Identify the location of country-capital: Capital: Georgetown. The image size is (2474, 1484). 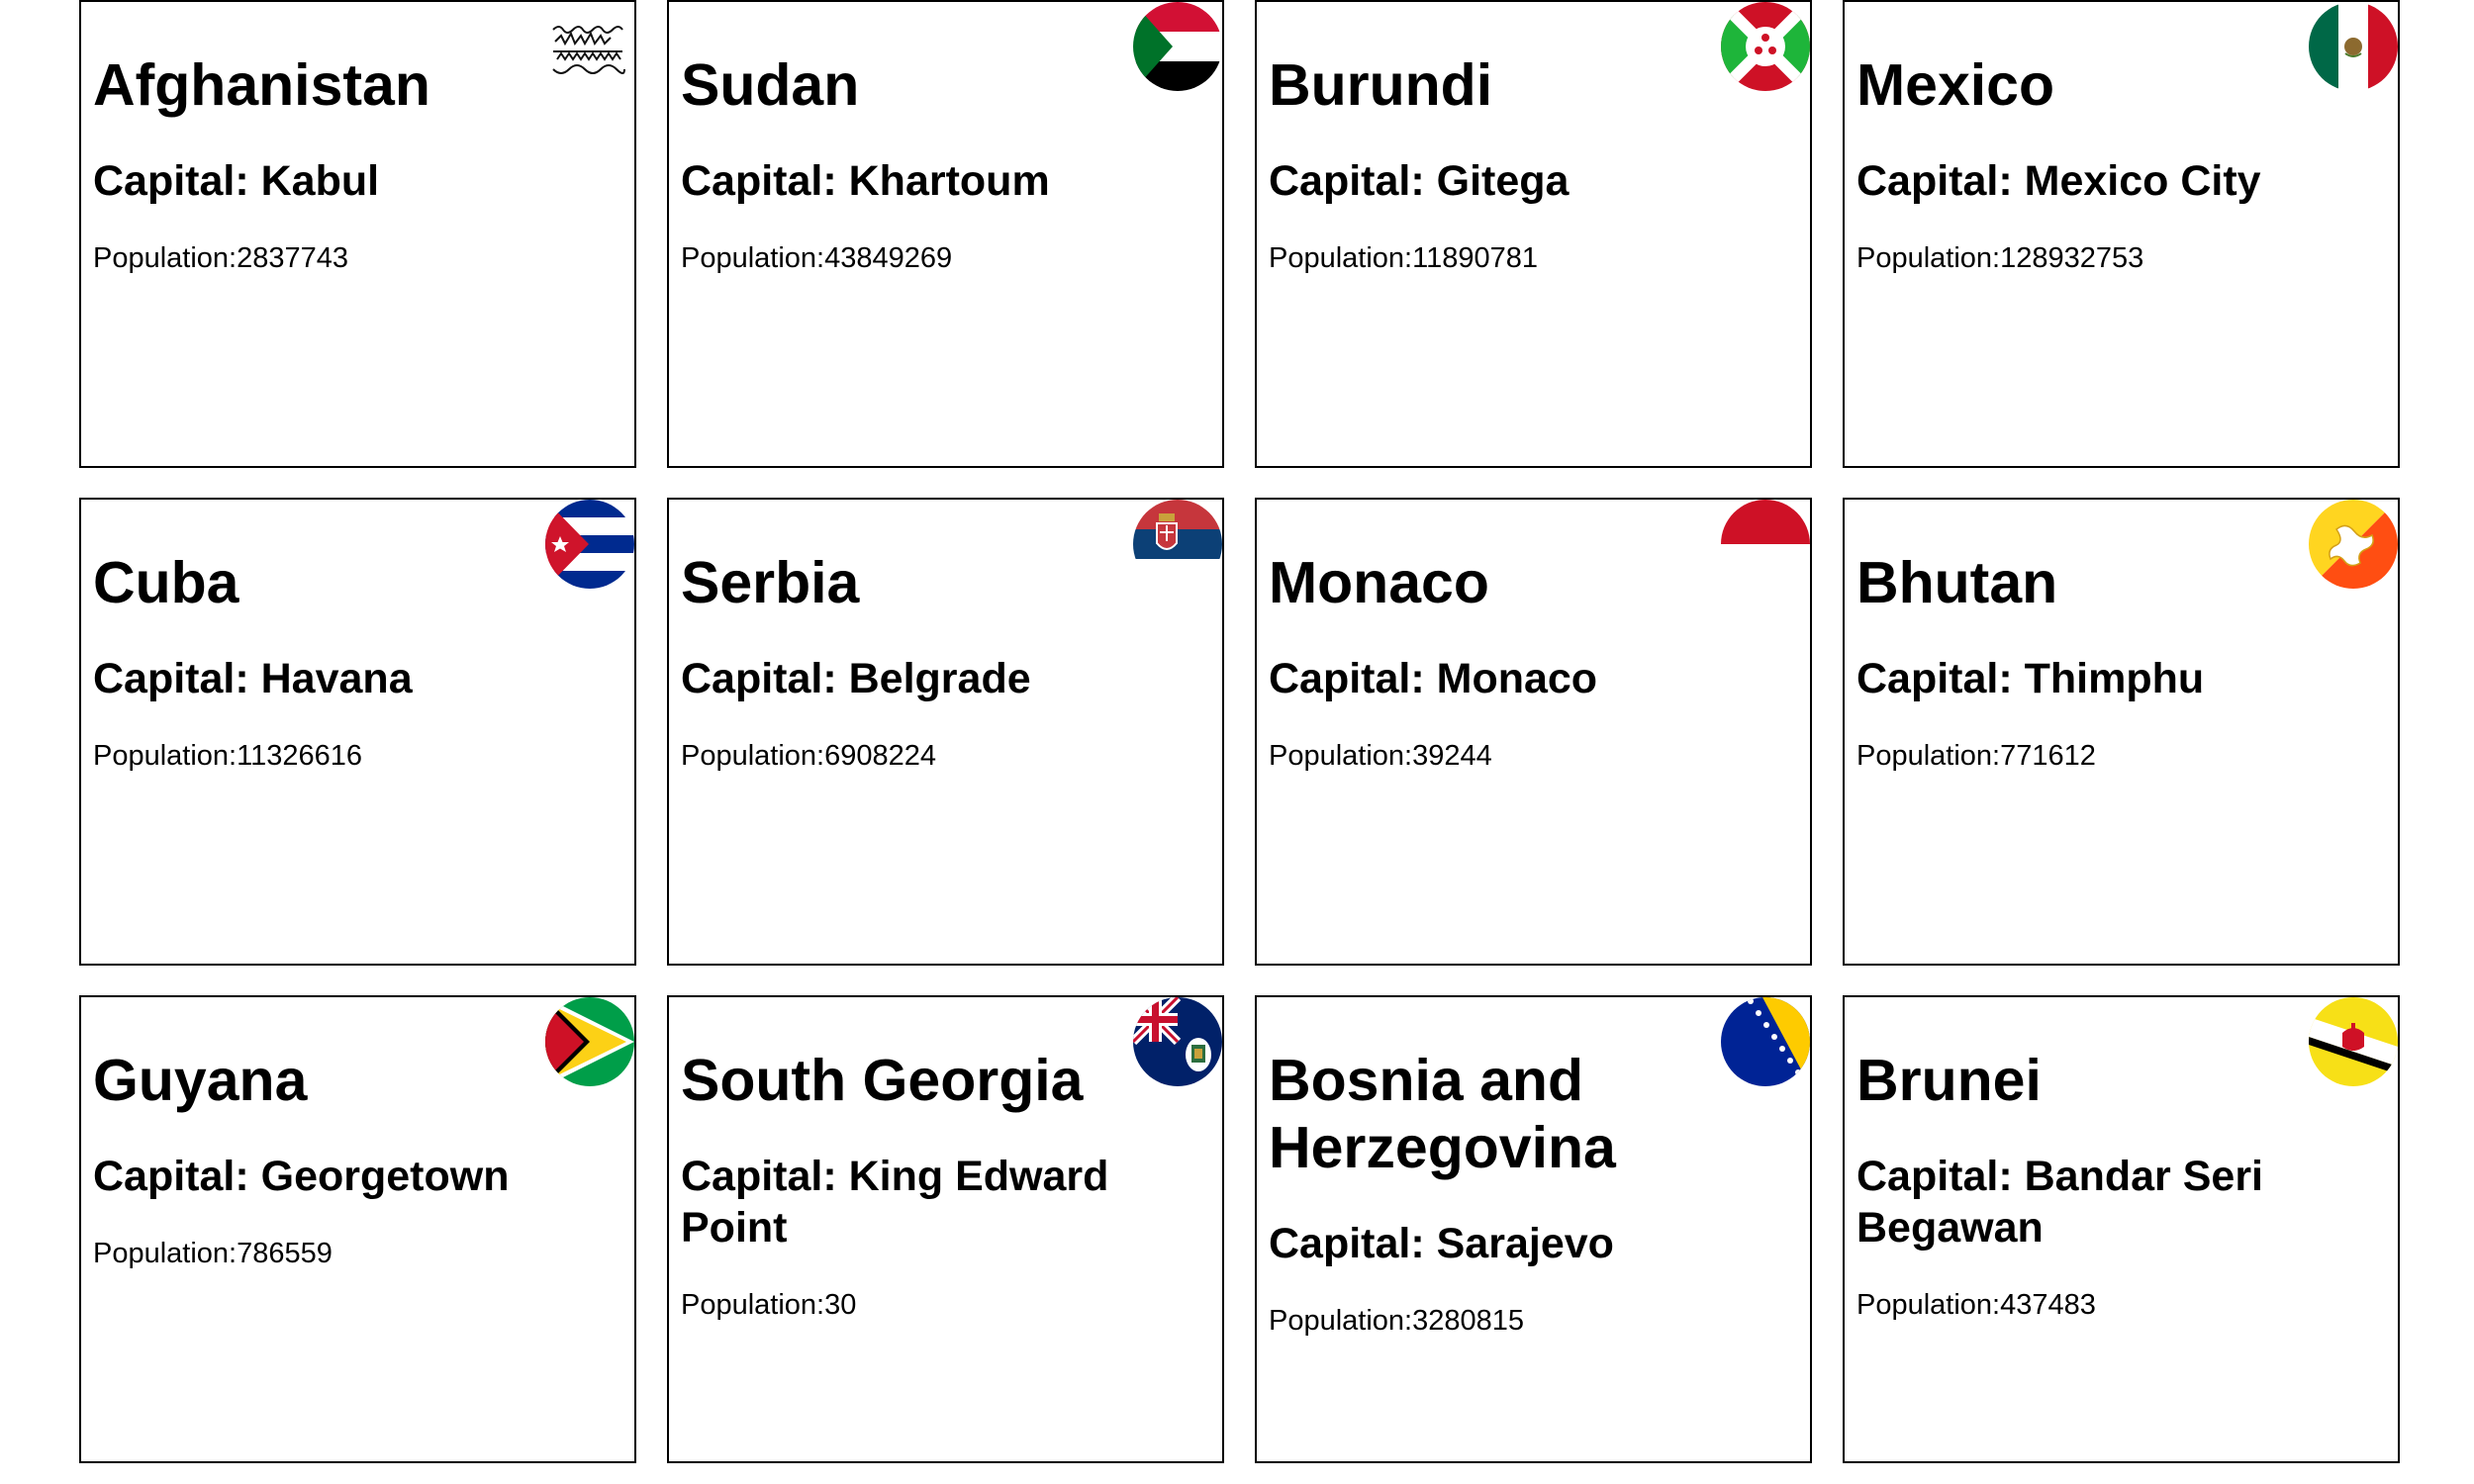
(302, 1176).